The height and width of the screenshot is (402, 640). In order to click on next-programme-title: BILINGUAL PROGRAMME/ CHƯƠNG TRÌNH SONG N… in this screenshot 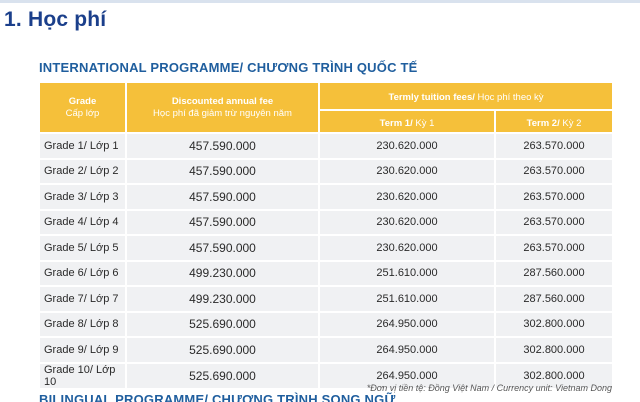, I will do `click(217, 397)`.